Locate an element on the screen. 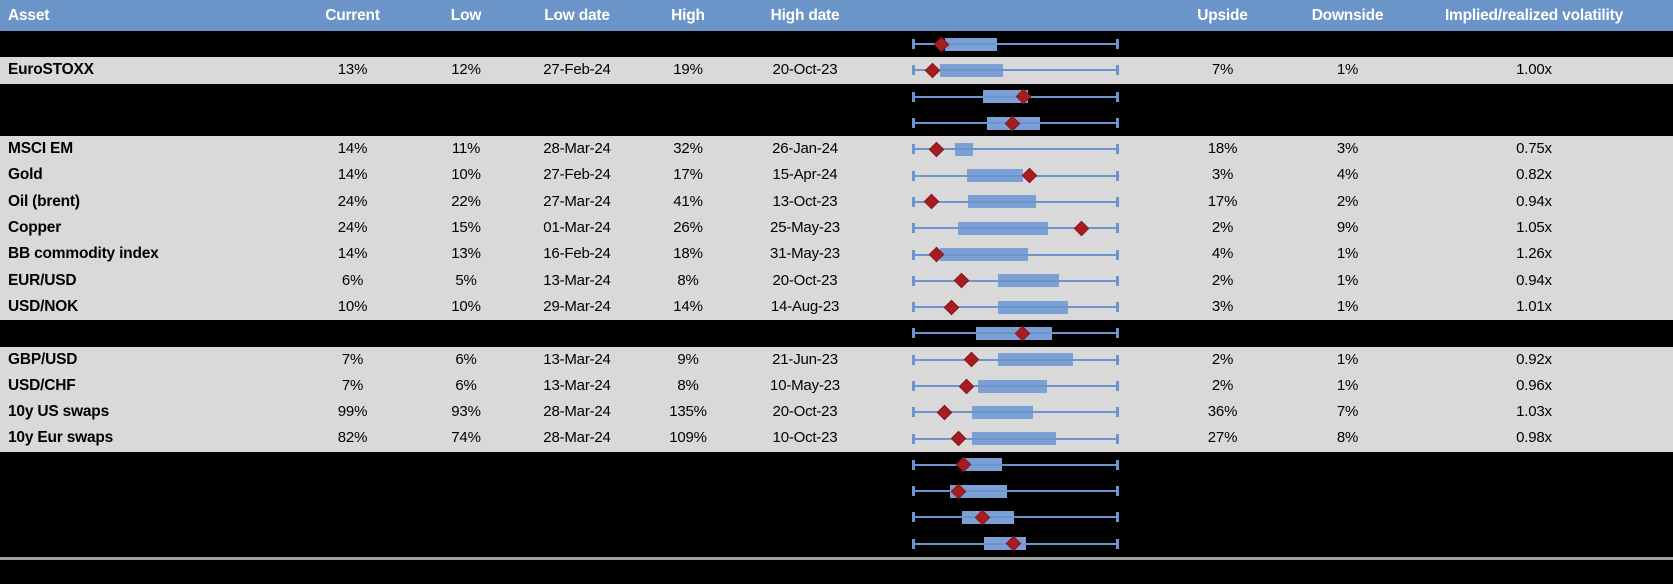 The height and width of the screenshot is (584, 1673). downside-cell: 2% is located at coordinates (1347, 201).